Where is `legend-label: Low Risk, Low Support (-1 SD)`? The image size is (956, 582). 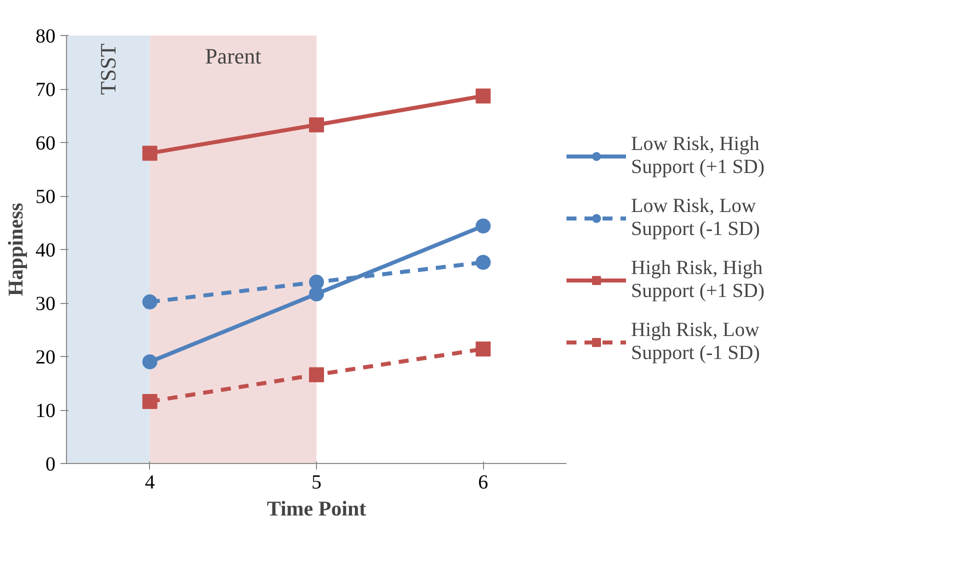
legend-label: Low Risk, Low Support (-1 SD) is located at coordinates (695, 218).